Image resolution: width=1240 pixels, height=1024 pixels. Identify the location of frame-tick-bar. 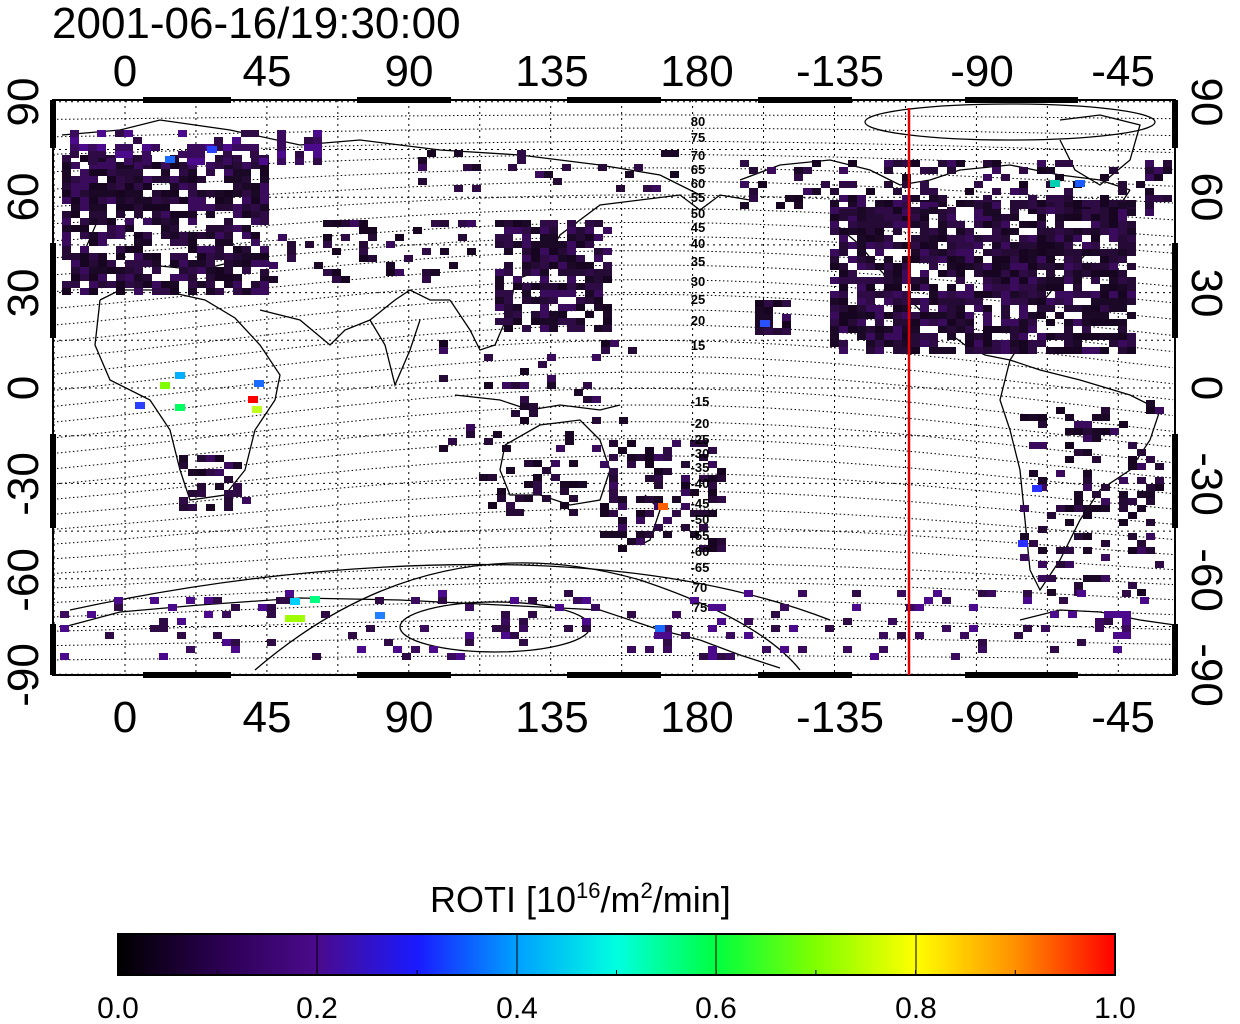
(614, 100).